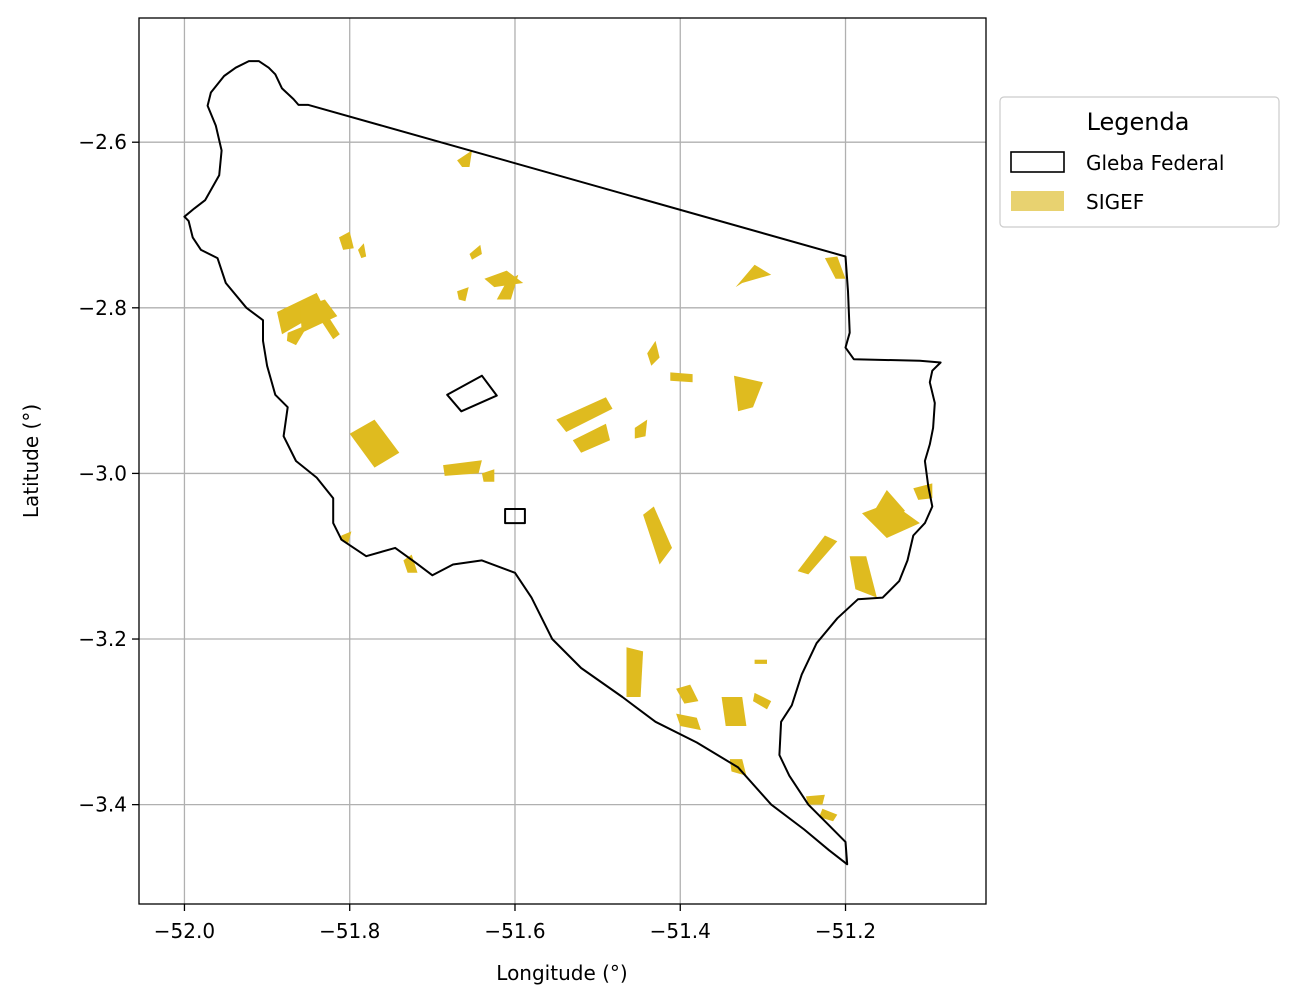  I want to click on legend-box, so click(1139, 162).